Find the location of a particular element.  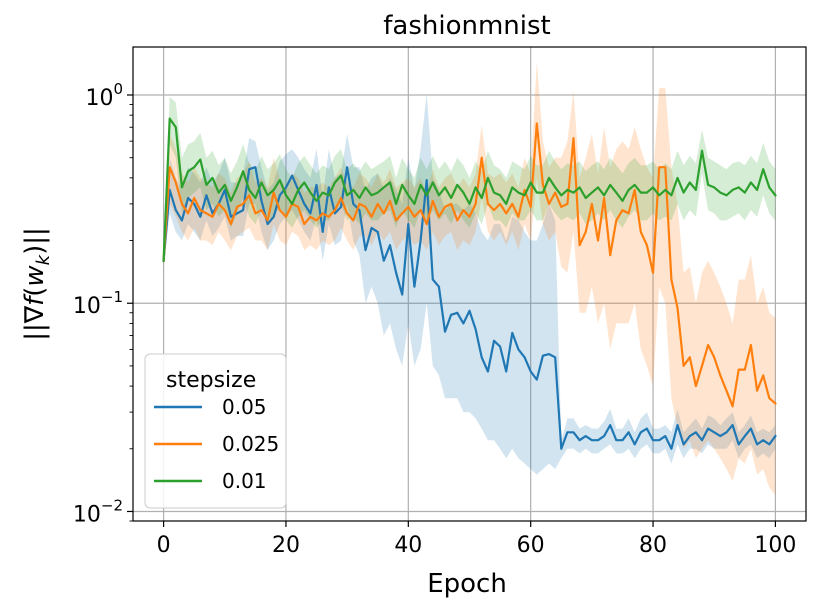

x-axis: 0 20 40 60 80 100 is located at coordinates (476, 539).